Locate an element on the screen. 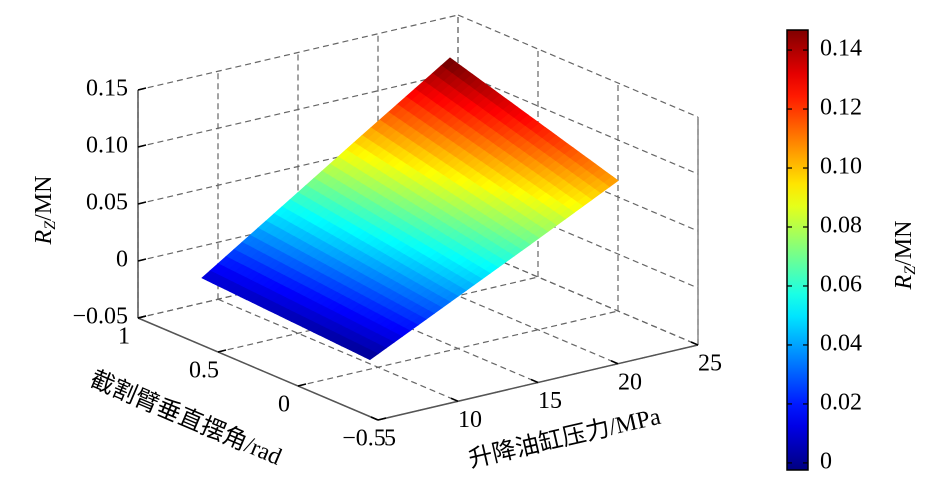 This screenshot has width=945, height=490. surface-patch is located at coordinates (371, 355).